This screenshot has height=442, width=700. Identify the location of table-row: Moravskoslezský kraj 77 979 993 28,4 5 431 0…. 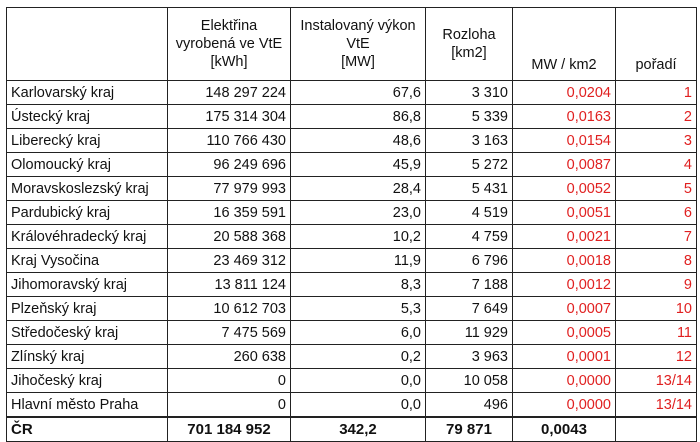
(351, 188).